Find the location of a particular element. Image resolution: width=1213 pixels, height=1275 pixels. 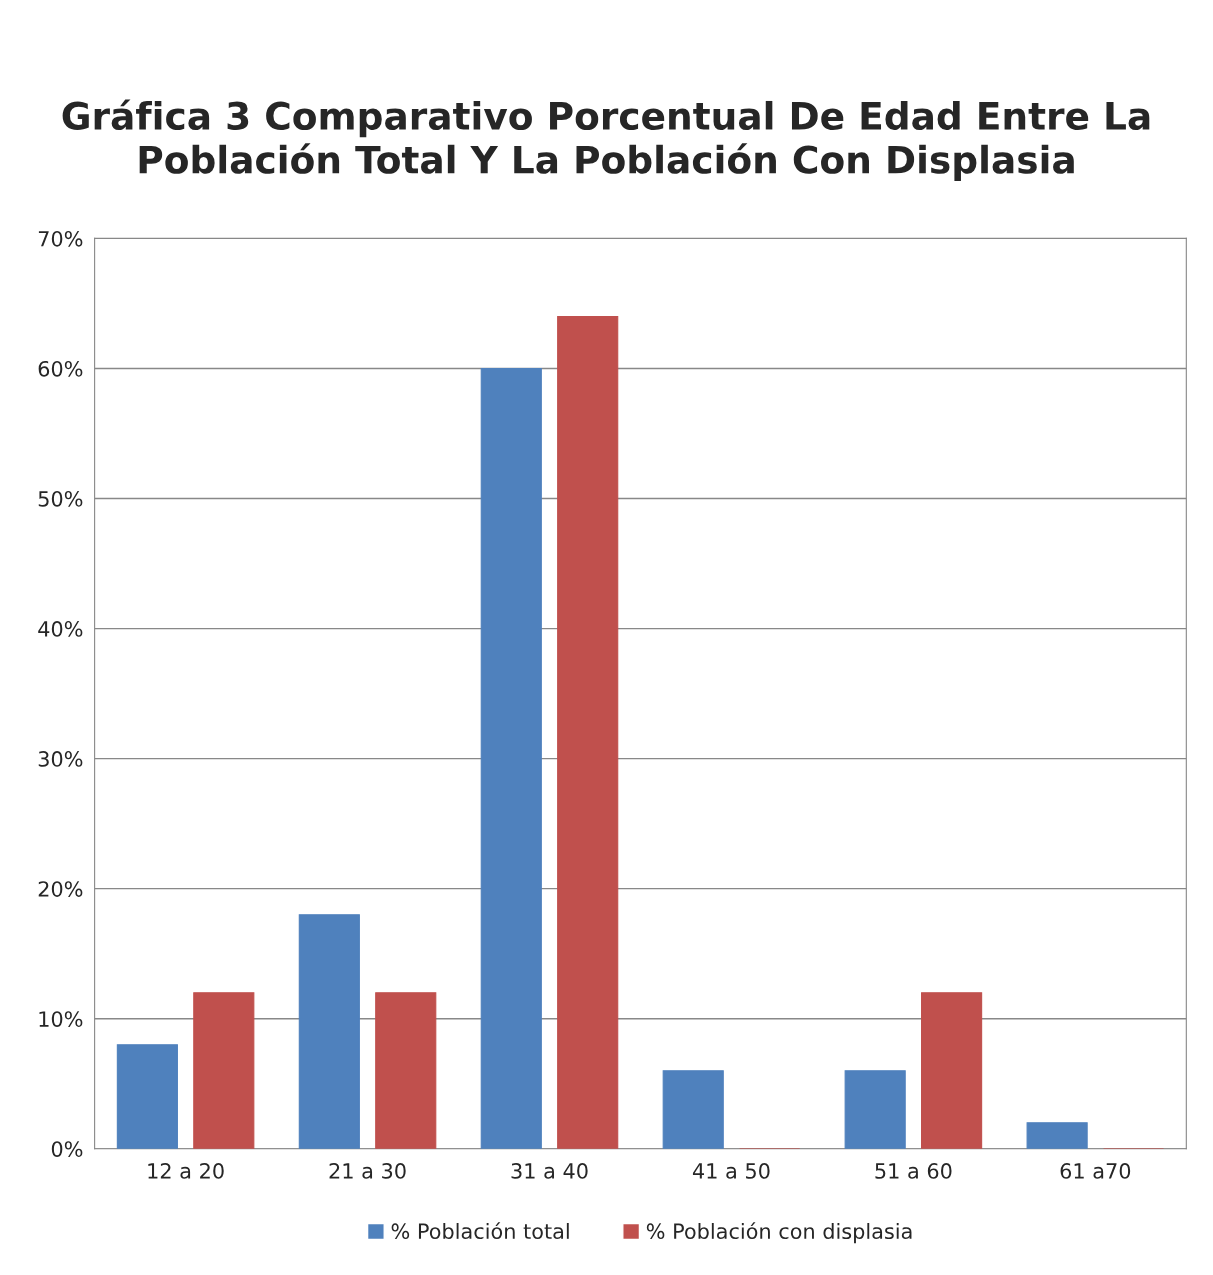

y-tick-label: 60% is located at coordinates (60, 368).